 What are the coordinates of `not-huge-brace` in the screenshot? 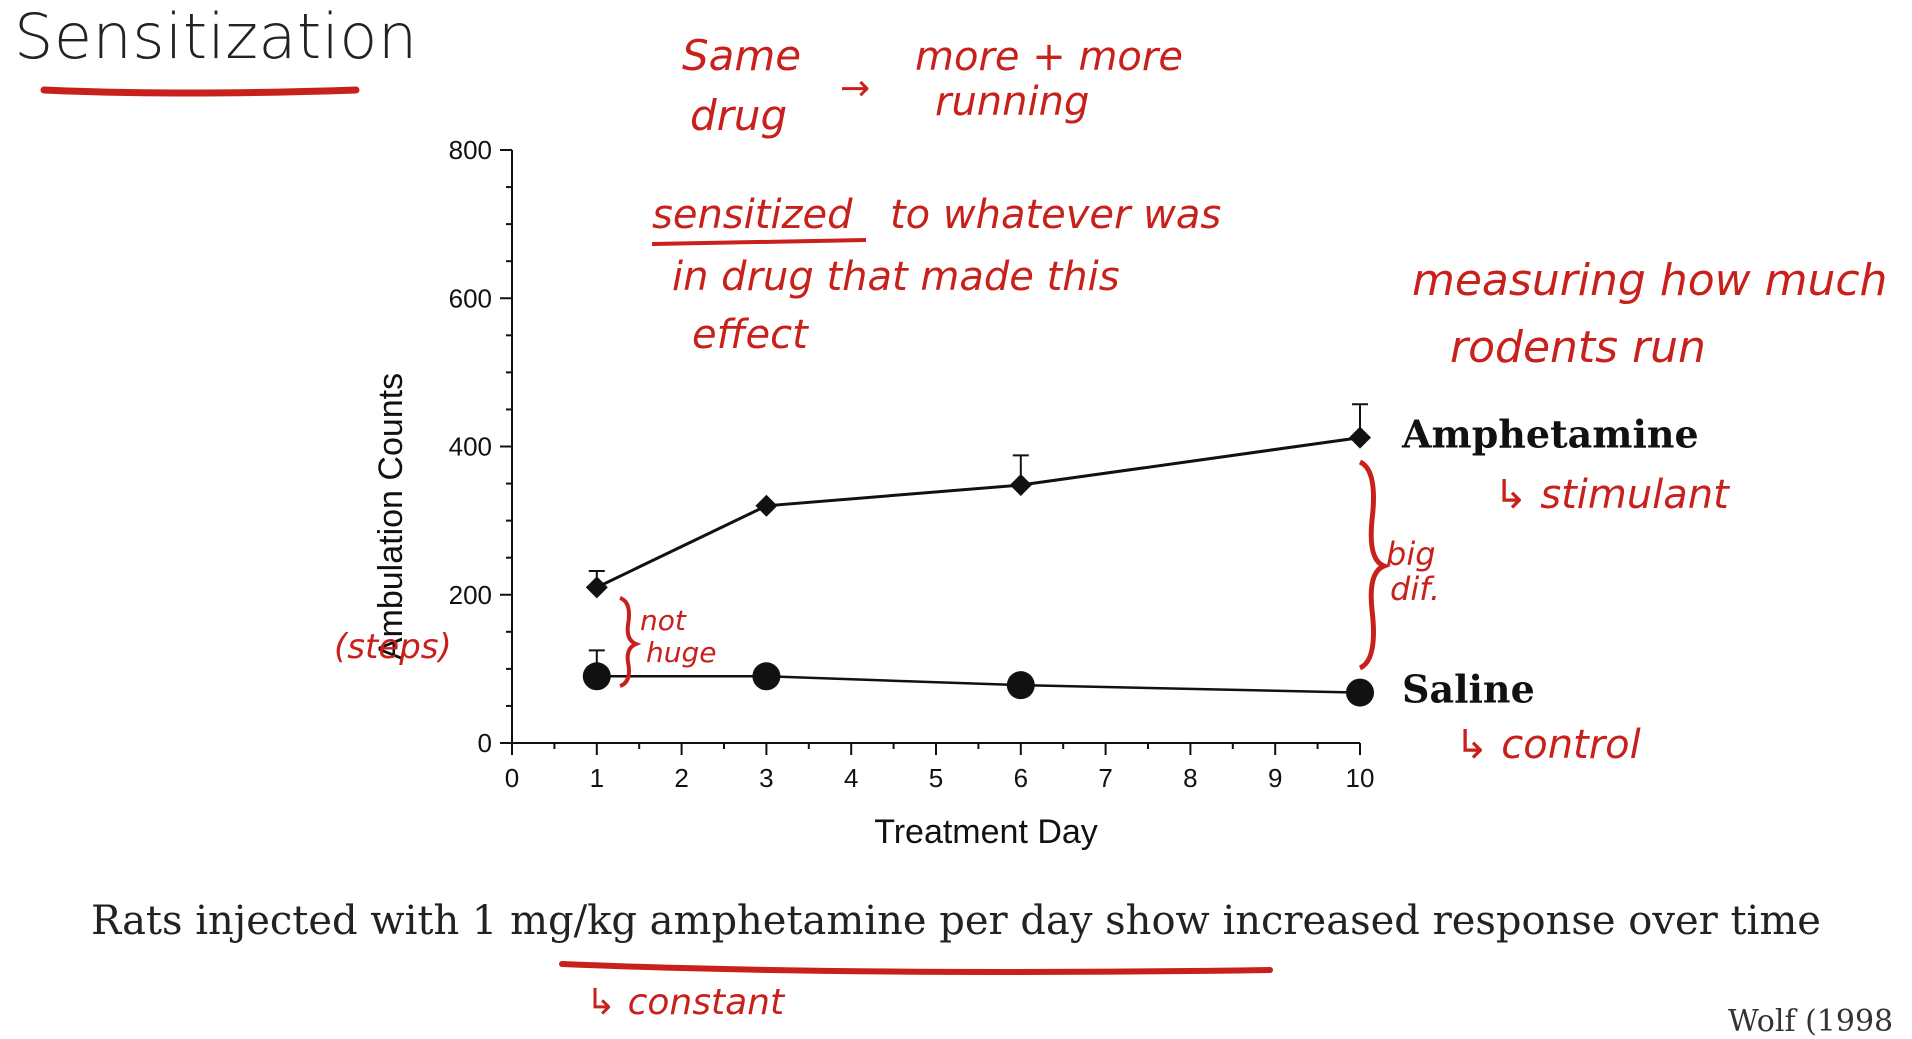 It's located at (630, 642).